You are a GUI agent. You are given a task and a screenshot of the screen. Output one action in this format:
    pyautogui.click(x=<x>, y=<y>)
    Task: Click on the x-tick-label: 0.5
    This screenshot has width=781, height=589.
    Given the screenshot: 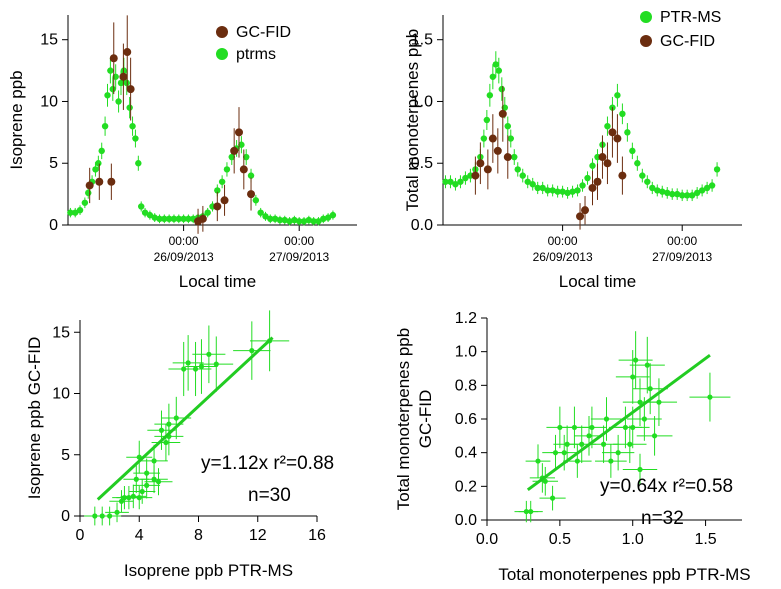 What is the action you would take?
    pyautogui.click(x=560, y=539)
    